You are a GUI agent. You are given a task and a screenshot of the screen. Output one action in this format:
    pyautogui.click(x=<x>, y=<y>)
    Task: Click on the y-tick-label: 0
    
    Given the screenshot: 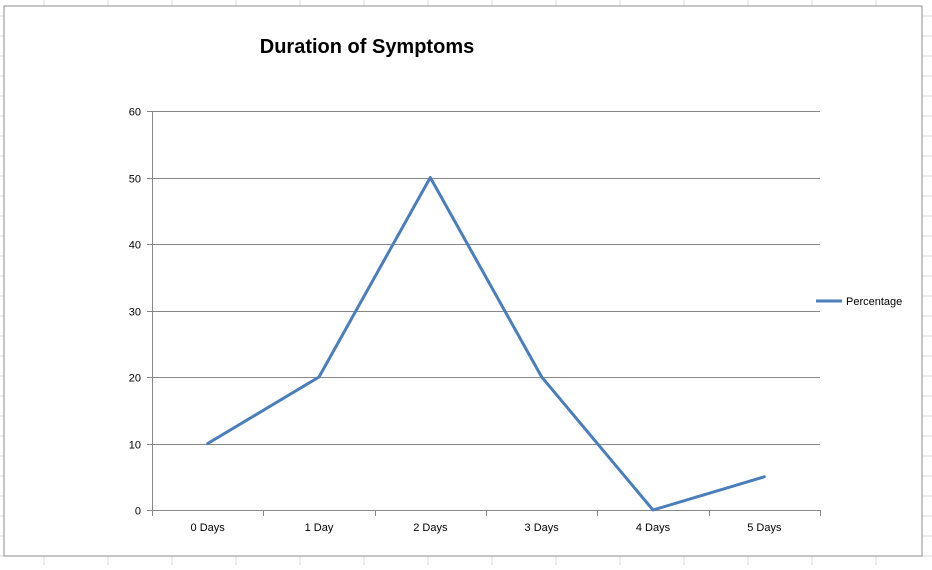 What is the action you would take?
    pyautogui.click(x=138, y=512)
    